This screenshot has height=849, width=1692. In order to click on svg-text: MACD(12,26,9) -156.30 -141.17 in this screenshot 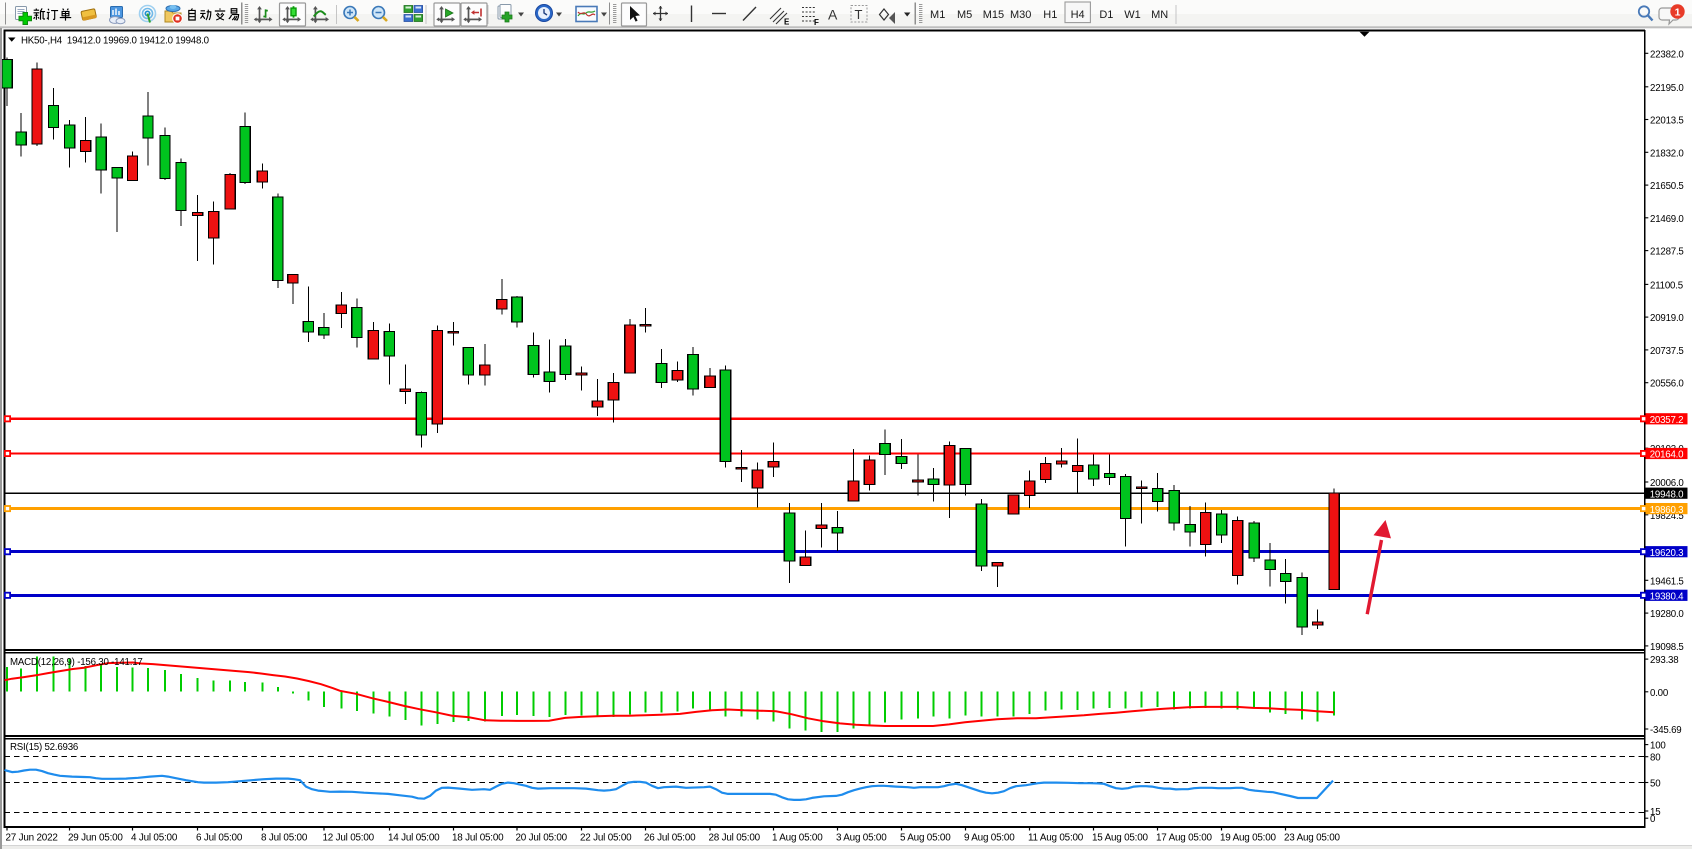, I will do `click(76, 662)`.